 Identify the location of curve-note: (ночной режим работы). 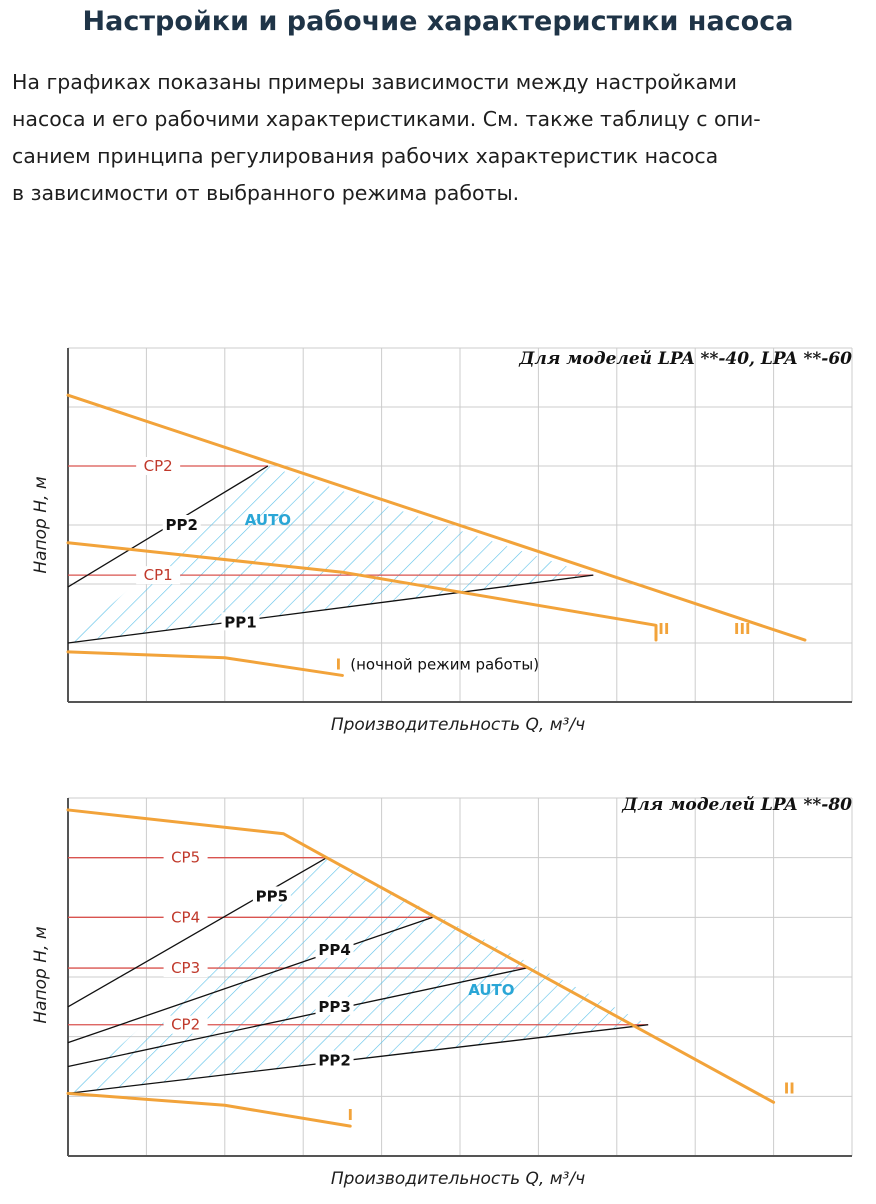
(444, 665).